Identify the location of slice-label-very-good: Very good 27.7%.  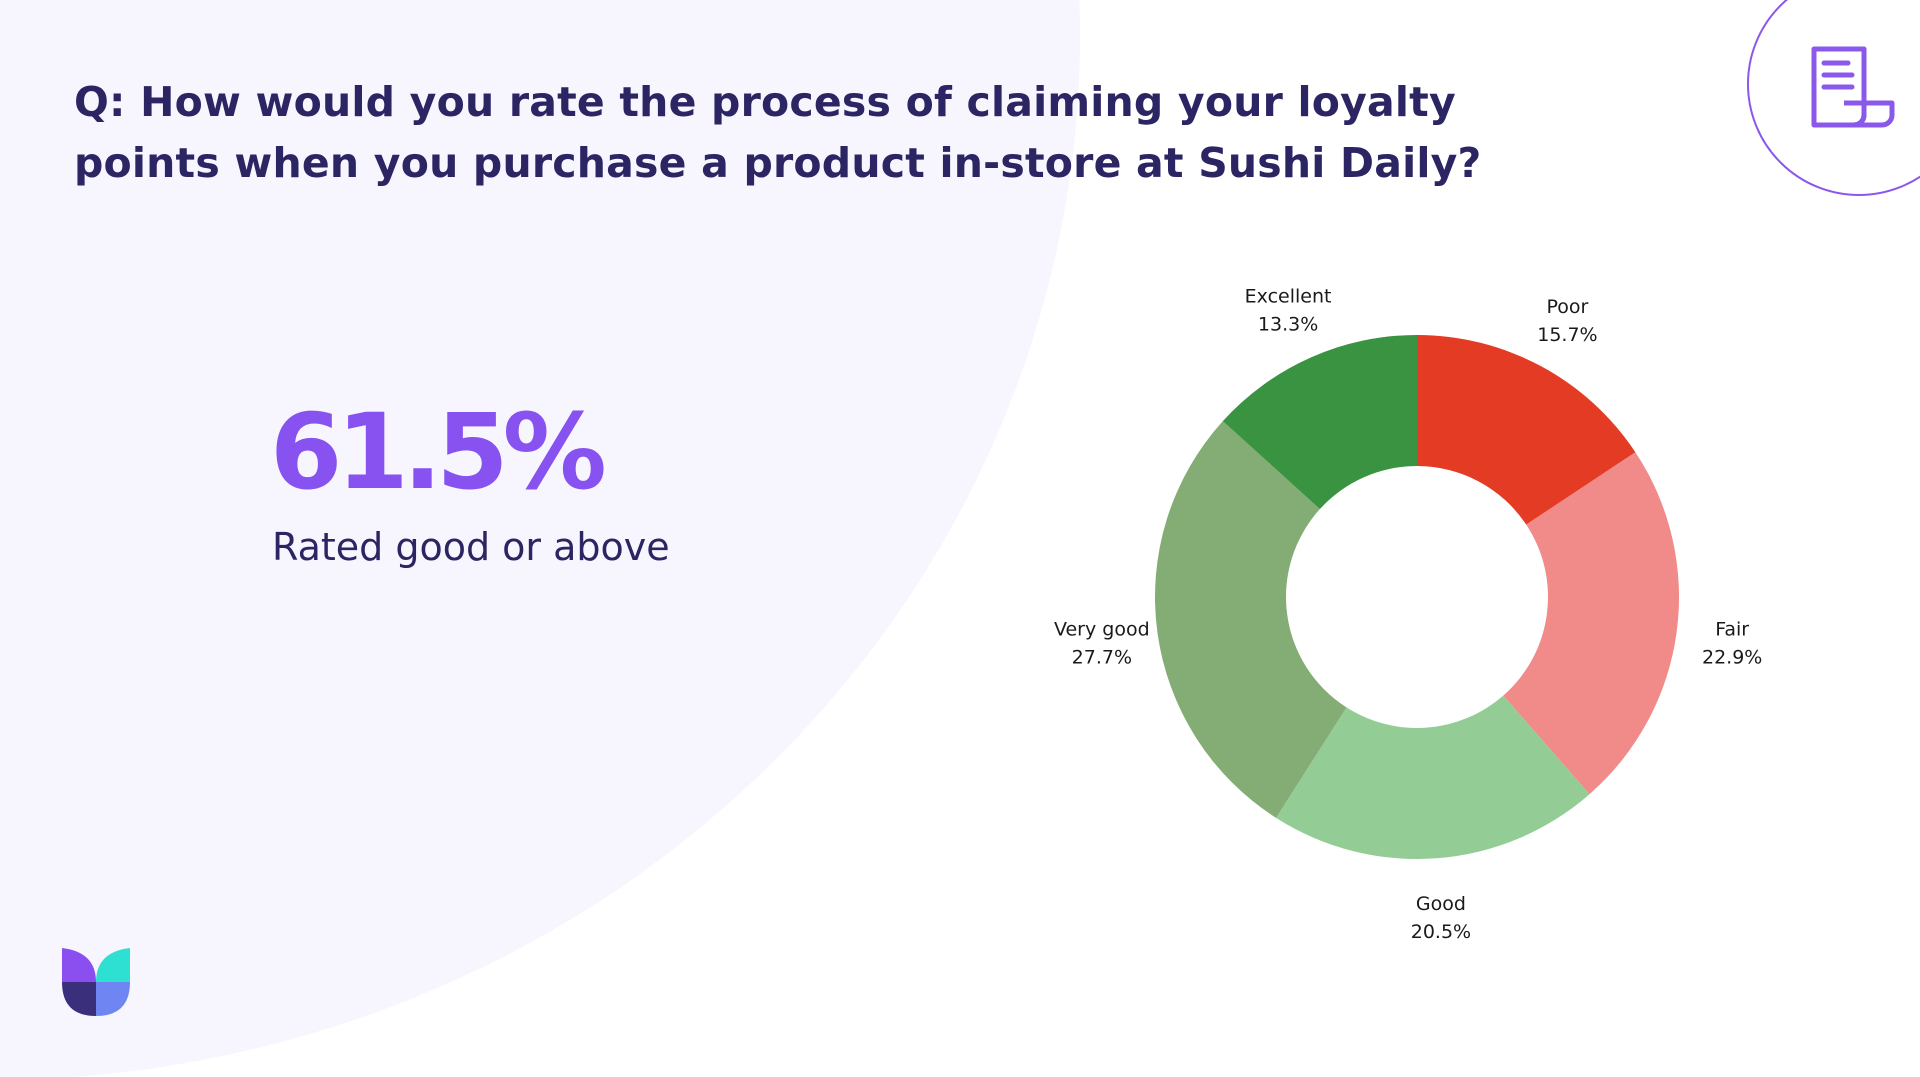
(1102, 643).